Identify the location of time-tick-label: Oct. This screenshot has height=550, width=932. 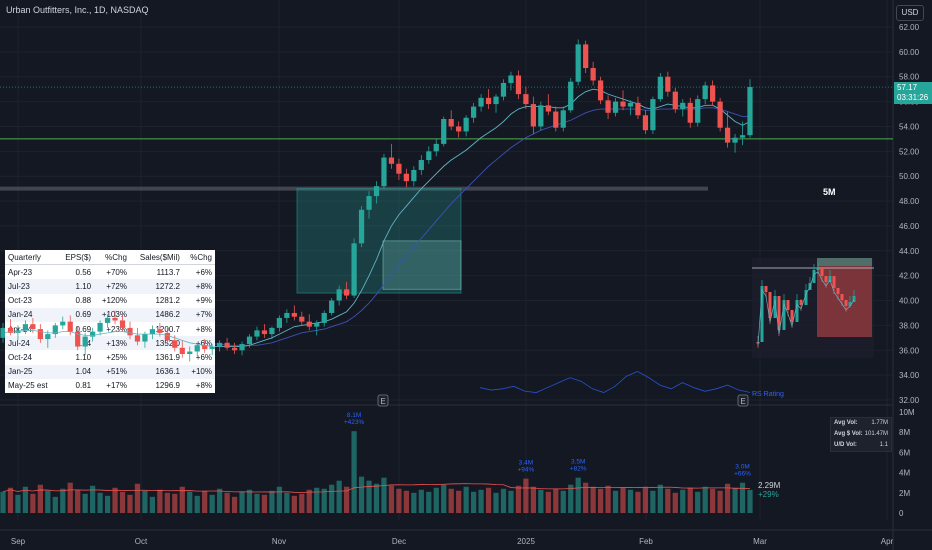
(141, 541).